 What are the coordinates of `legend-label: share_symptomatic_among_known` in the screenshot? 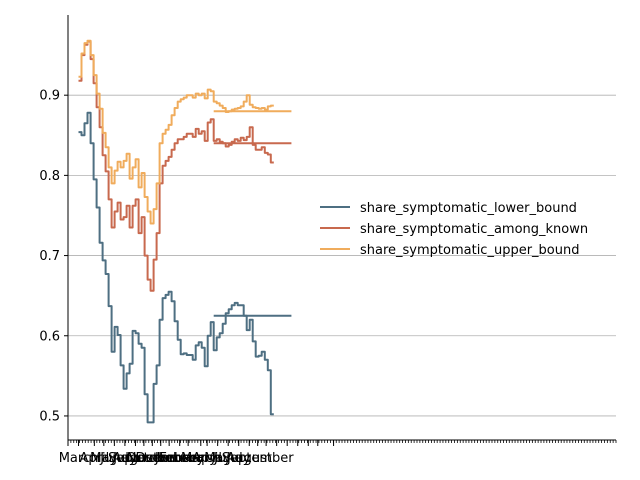 It's located at (474, 229).